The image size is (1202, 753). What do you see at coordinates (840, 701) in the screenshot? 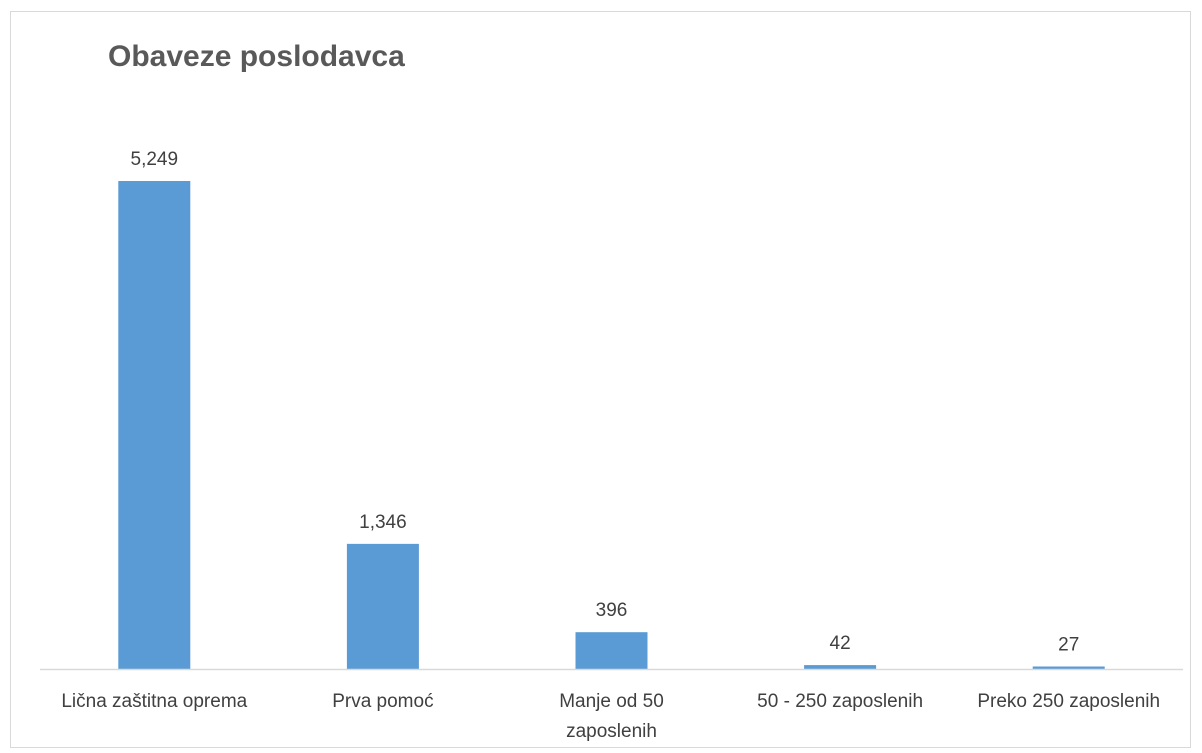
I see `category-label-3: 50 - 250 zaposlenih` at bounding box center [840, 701].